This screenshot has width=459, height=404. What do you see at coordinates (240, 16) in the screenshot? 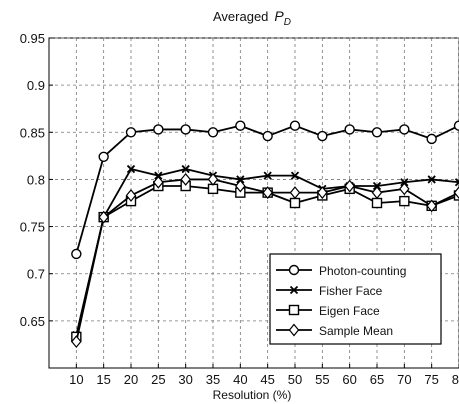
I see `chart-title-text: Averaged` at bounding box center [240, 16].